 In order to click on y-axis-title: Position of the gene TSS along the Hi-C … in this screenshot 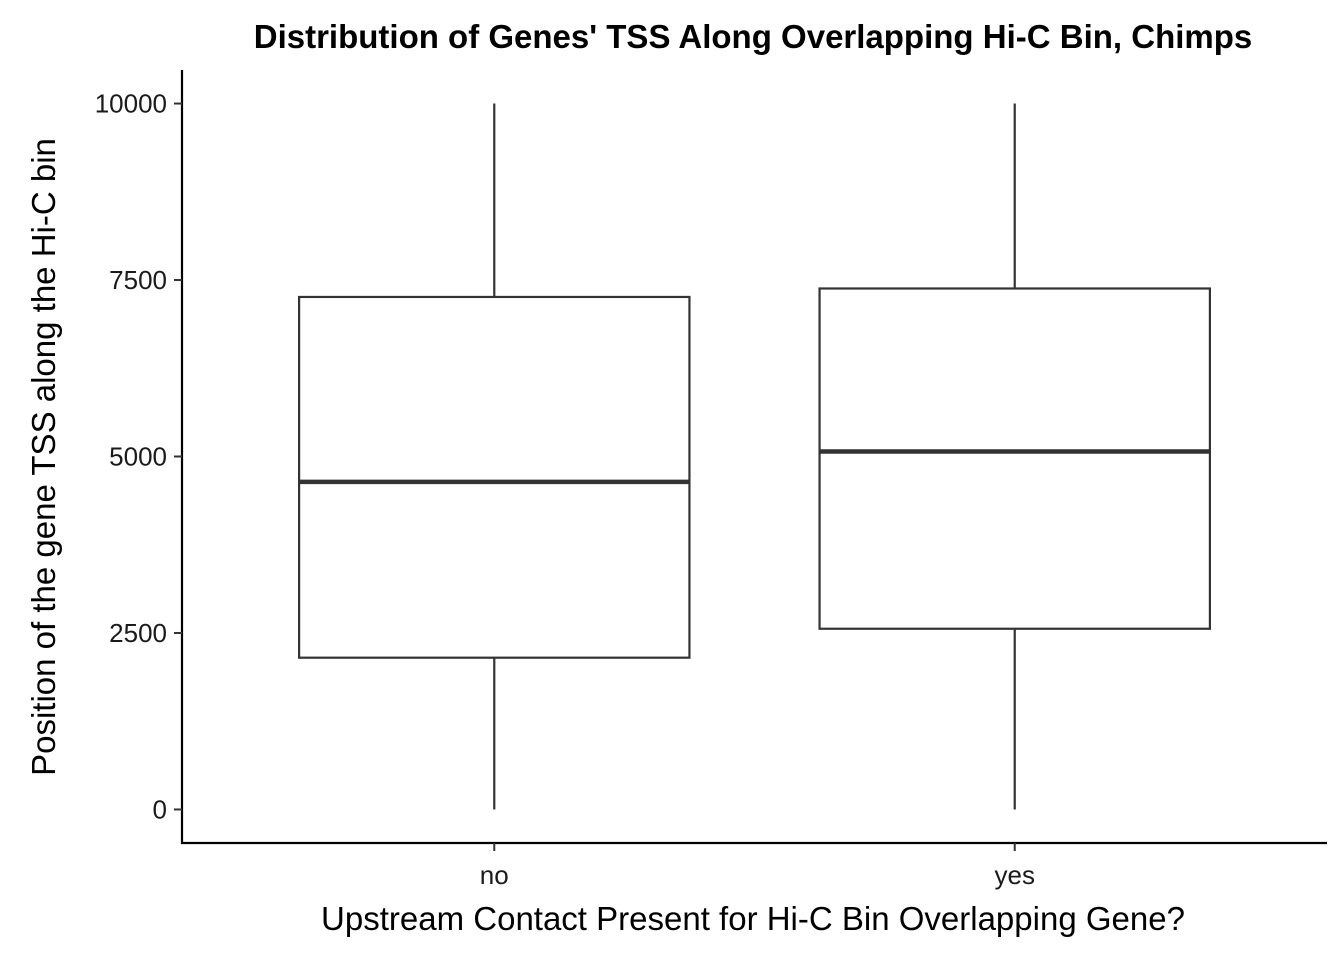, I will do `click(43, 457)`.